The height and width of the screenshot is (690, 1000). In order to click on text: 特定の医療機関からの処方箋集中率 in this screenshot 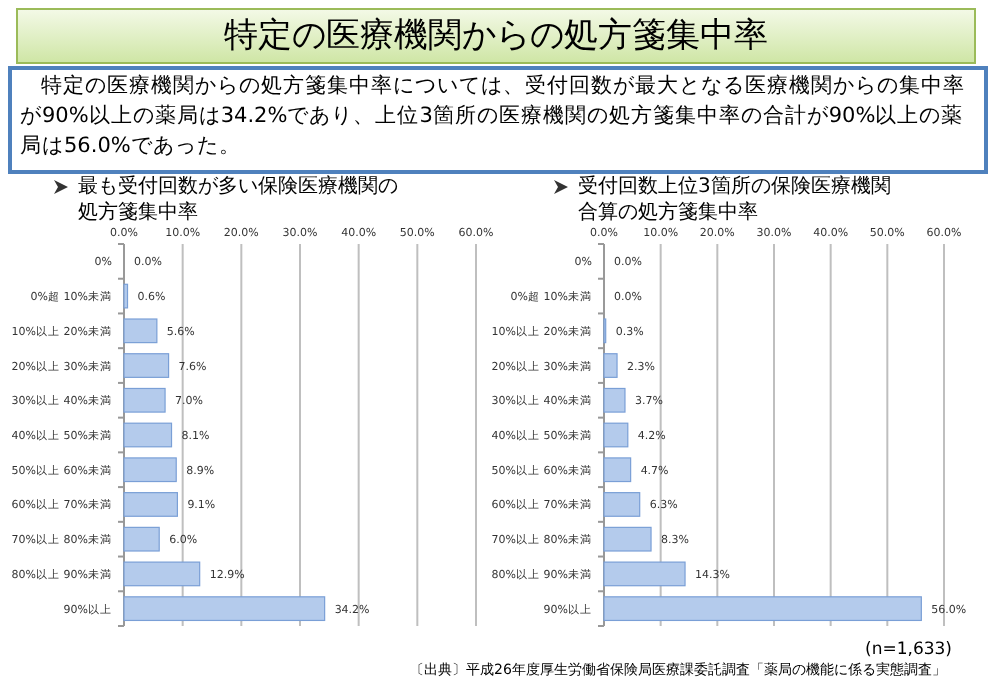, I will do `click(496, 36)`.